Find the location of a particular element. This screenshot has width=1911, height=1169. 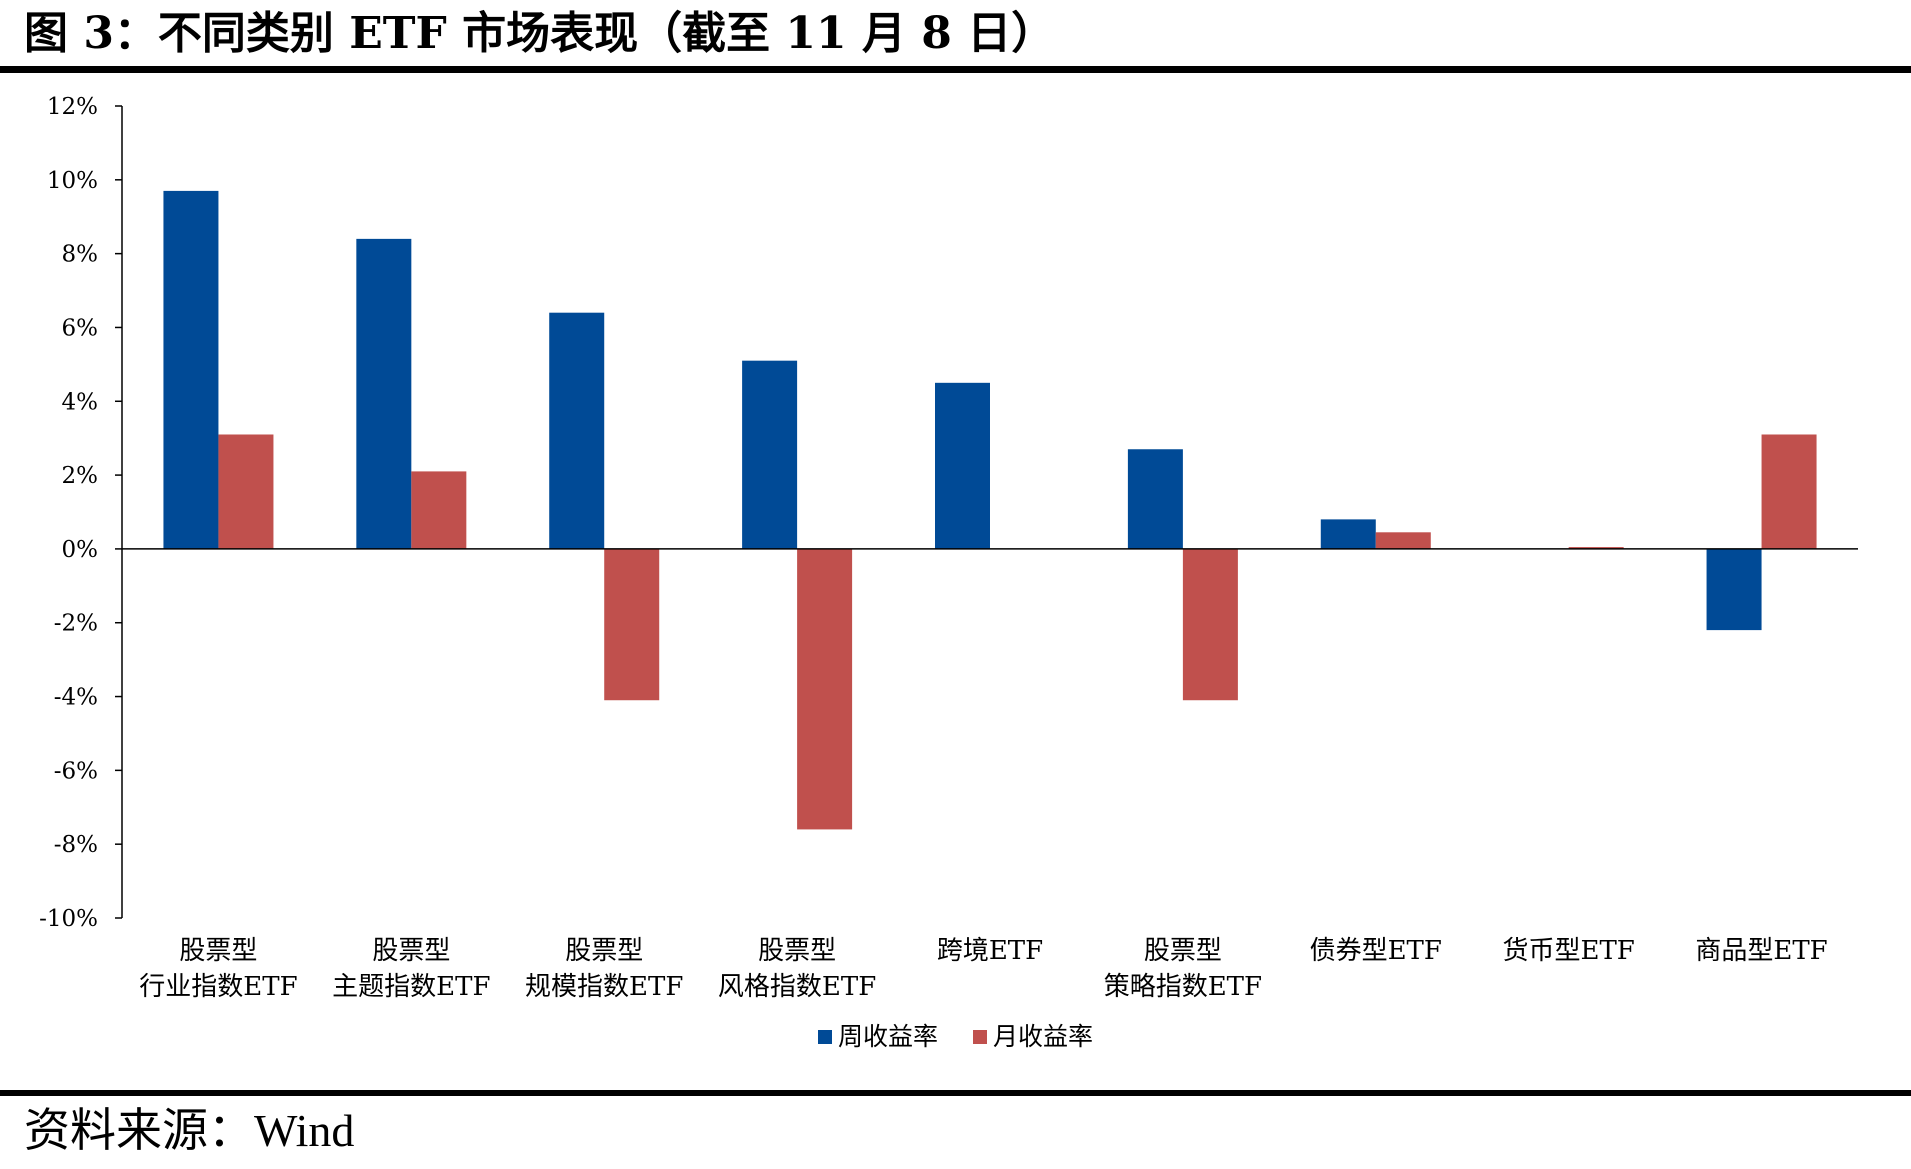

legend-label-monthly: 月收益率 is located at coordinates (1043, 1036).